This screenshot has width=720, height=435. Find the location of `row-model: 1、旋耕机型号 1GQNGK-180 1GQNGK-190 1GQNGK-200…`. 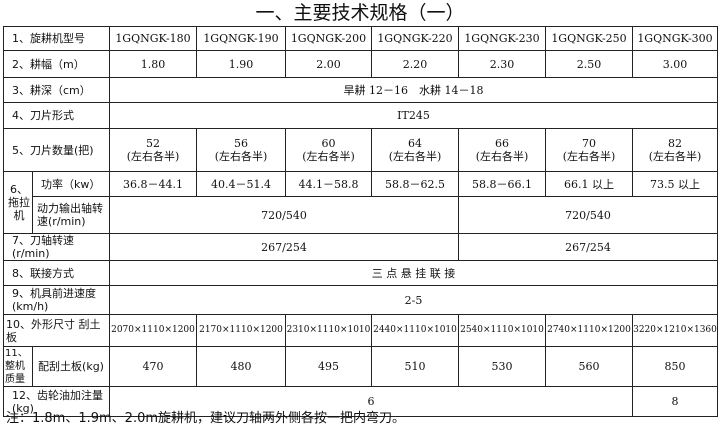

row-model: 1、旋耕机型号 1GQNGK-180 1GQNGK-190 1GQNGK-200… is located at coordinates (360, 38).